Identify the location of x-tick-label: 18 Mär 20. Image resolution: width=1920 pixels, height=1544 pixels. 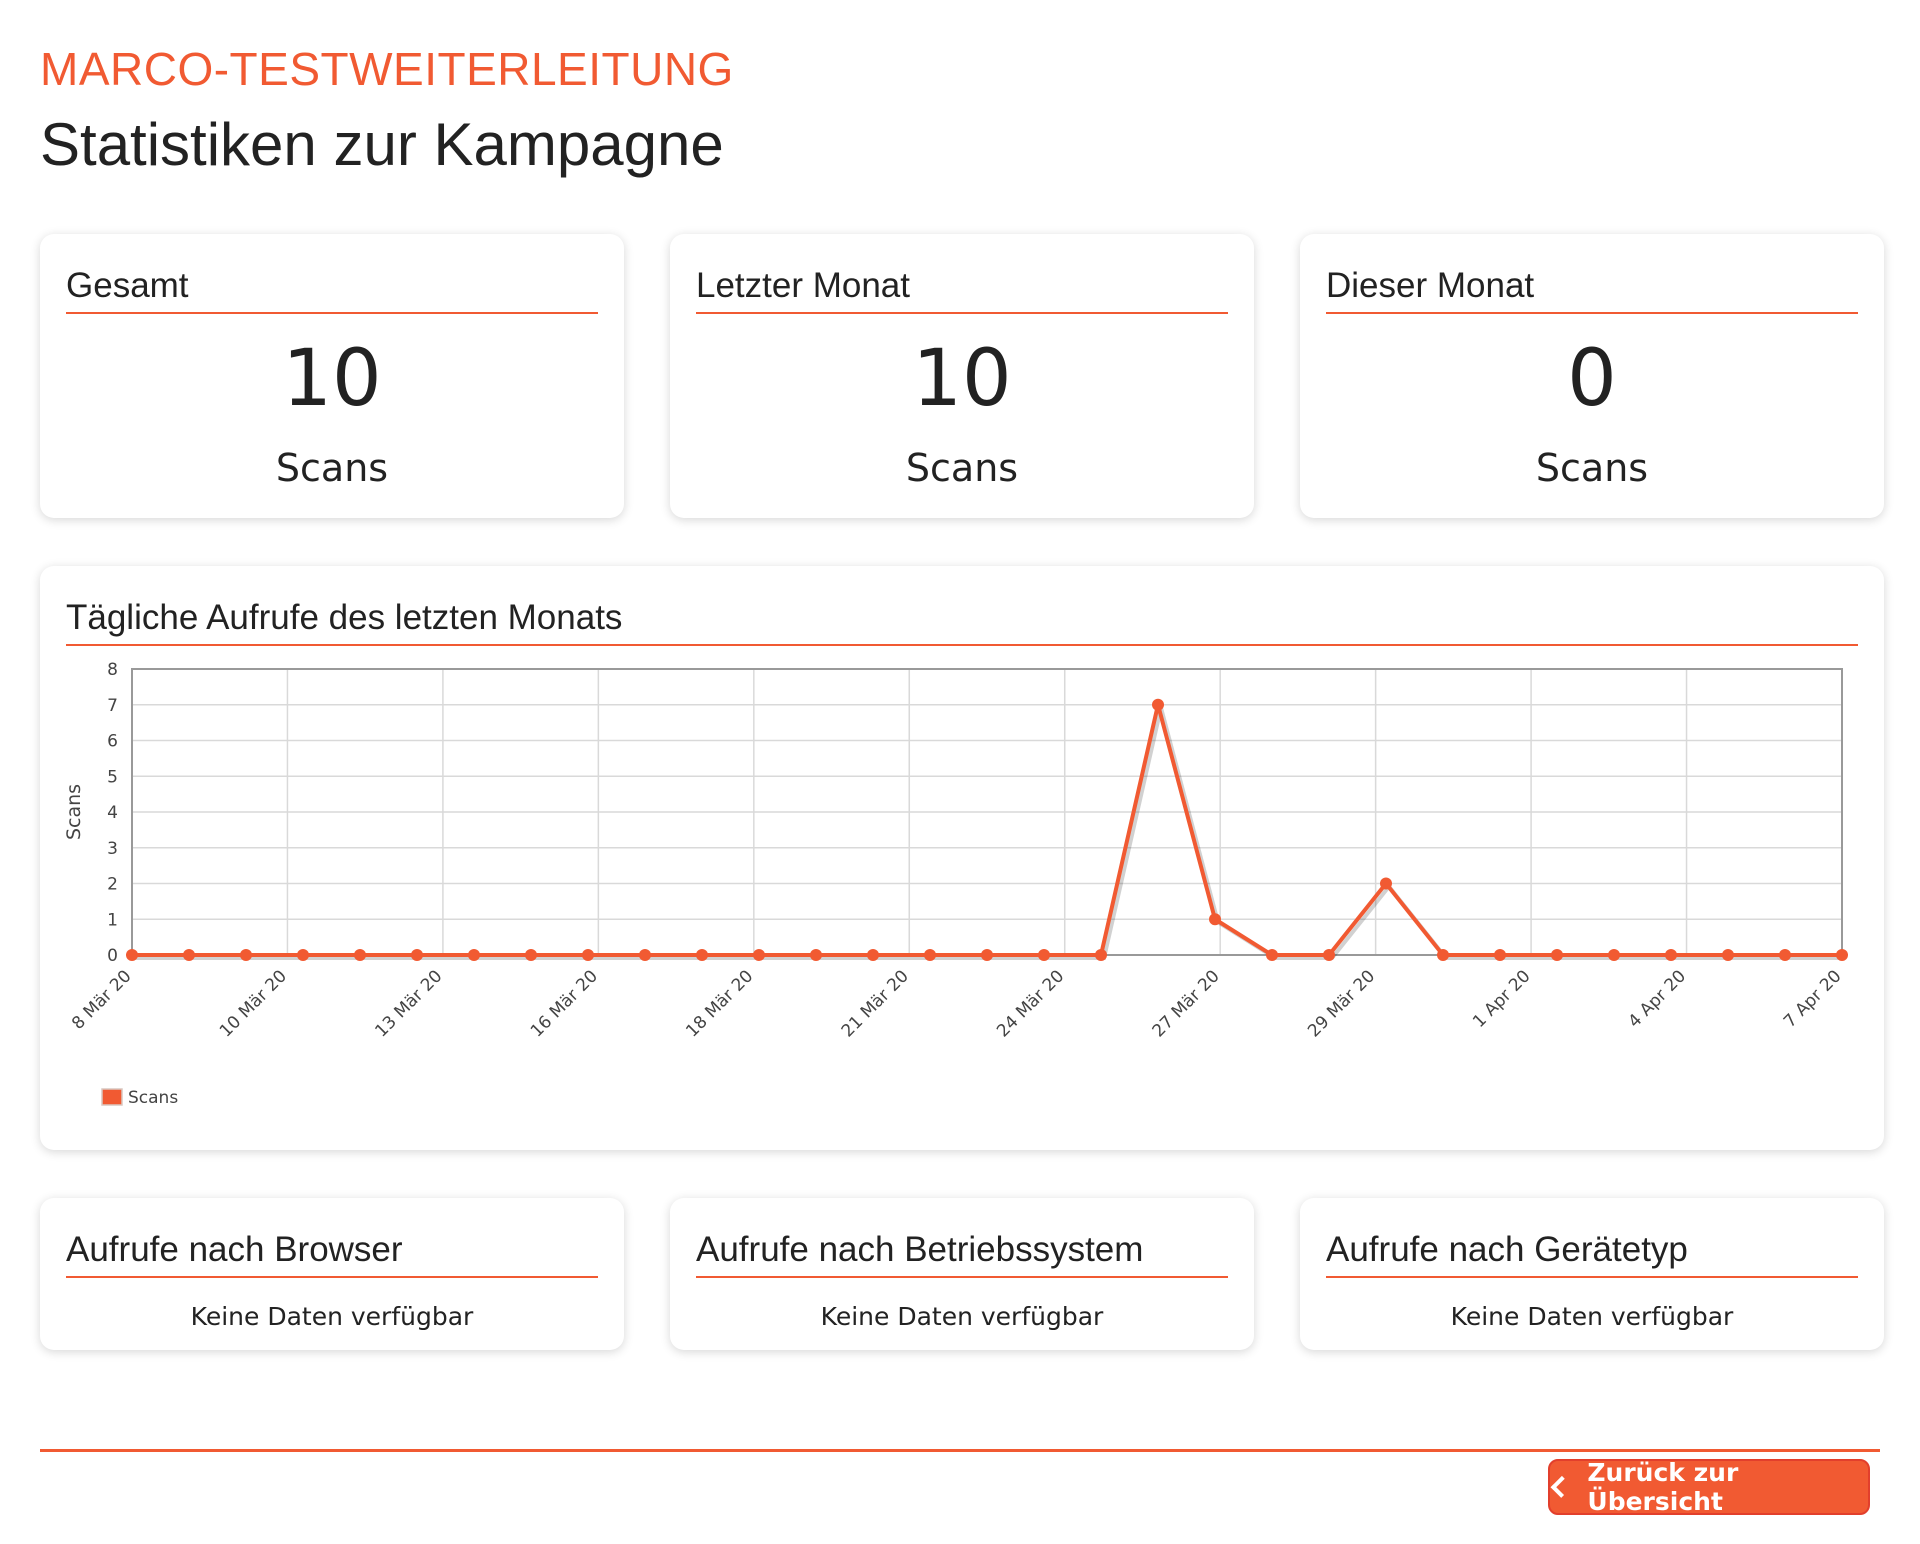
(719, 1003).